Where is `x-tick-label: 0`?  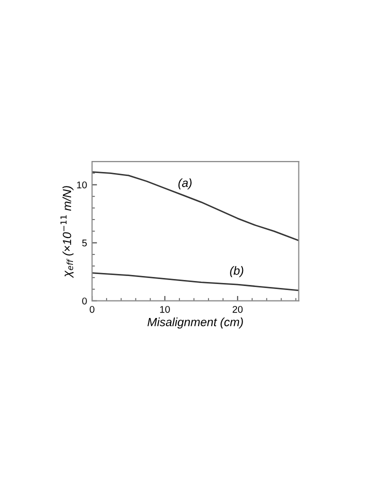 x-tick-label: 0 is located at coordinates (92, 309).